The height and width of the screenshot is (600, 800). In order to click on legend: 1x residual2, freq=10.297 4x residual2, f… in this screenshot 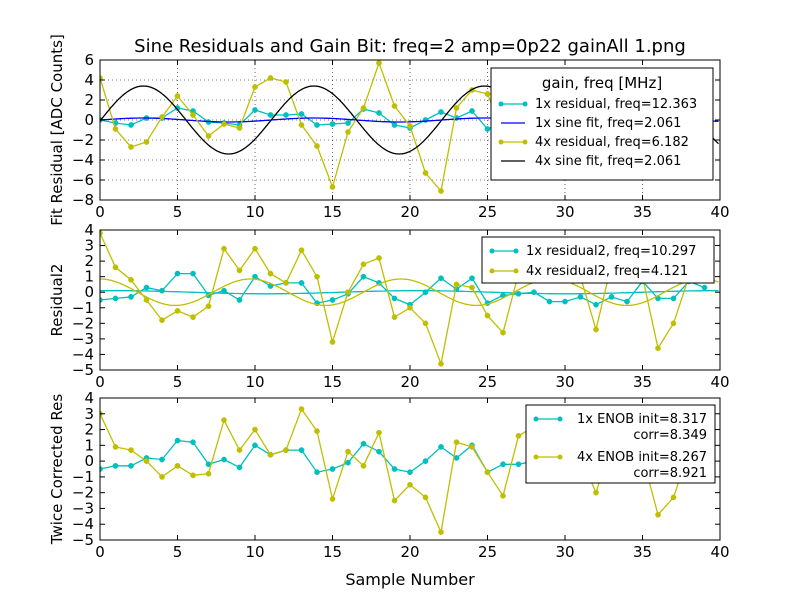, I will do `click(598, 260)`.